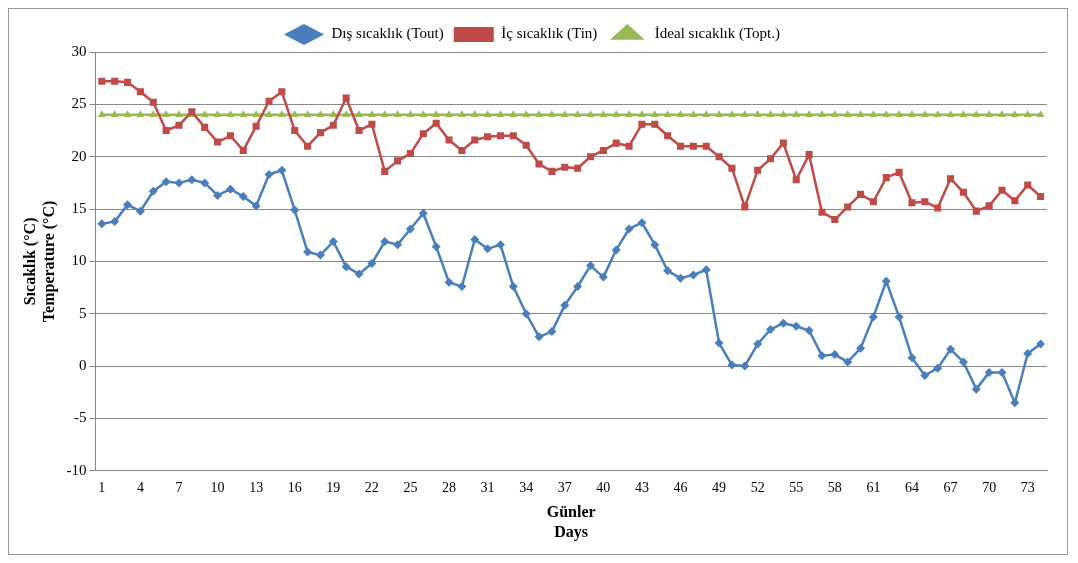  Describe the element at coordinates (911, 487) in the screenshot. I see `x-tick-label: 64` at that location.